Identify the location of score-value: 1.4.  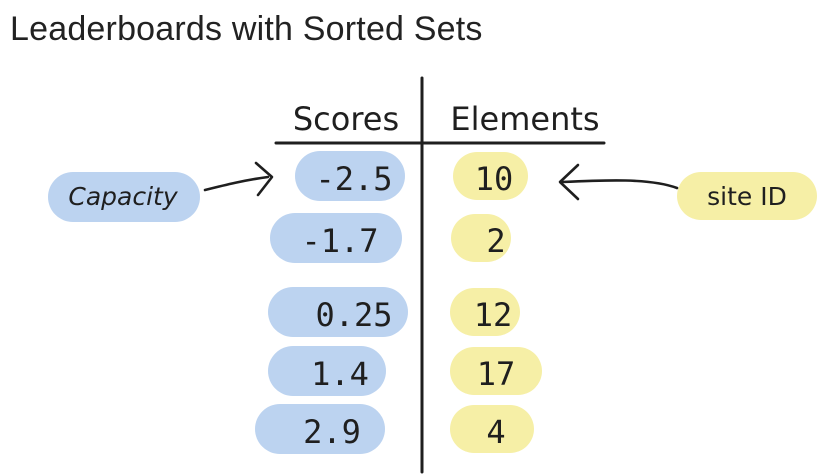
(340, 374).